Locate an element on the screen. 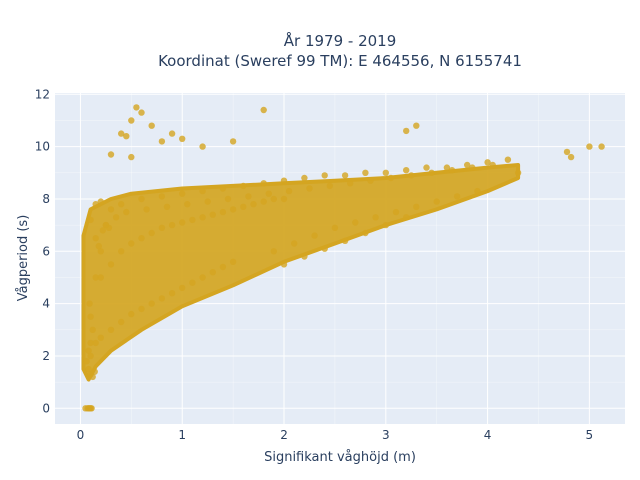  y-axis-title: Vågperiod (s) is located at coordinates (23, 258).